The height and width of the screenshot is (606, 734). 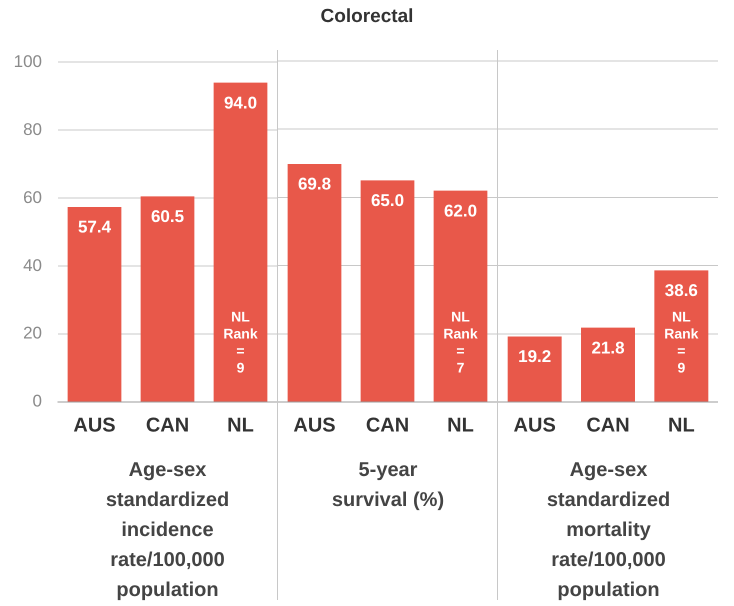 I want to click on y-tick-label: 100, so click(x=28, y=61).